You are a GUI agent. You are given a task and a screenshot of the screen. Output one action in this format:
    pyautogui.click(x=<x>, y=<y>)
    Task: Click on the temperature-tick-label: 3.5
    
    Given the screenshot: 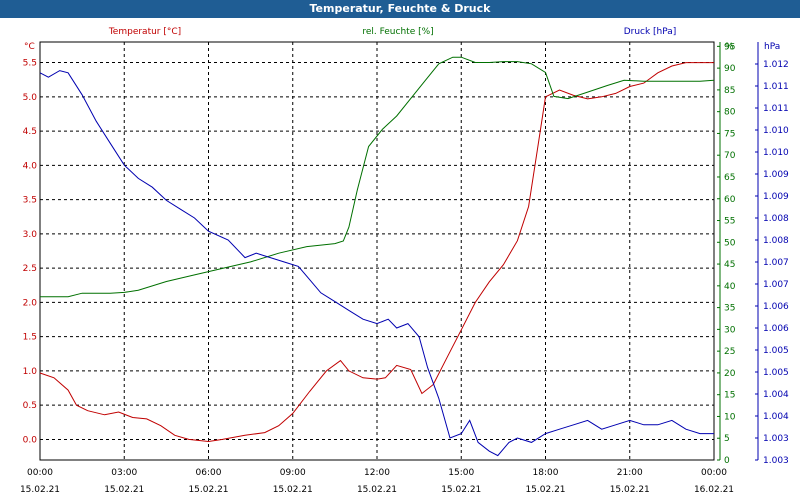 What is the action you would take?
    pyautogui.click(x=30, y=201)
    